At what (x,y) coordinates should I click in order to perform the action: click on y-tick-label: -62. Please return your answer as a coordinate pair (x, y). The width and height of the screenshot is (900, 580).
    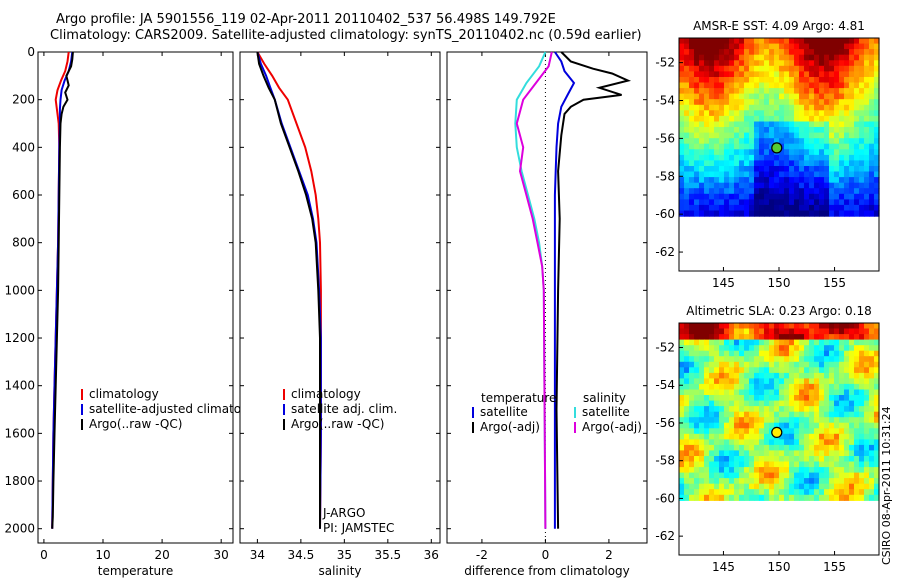
    Looking at the image, I should click on (665, 536).